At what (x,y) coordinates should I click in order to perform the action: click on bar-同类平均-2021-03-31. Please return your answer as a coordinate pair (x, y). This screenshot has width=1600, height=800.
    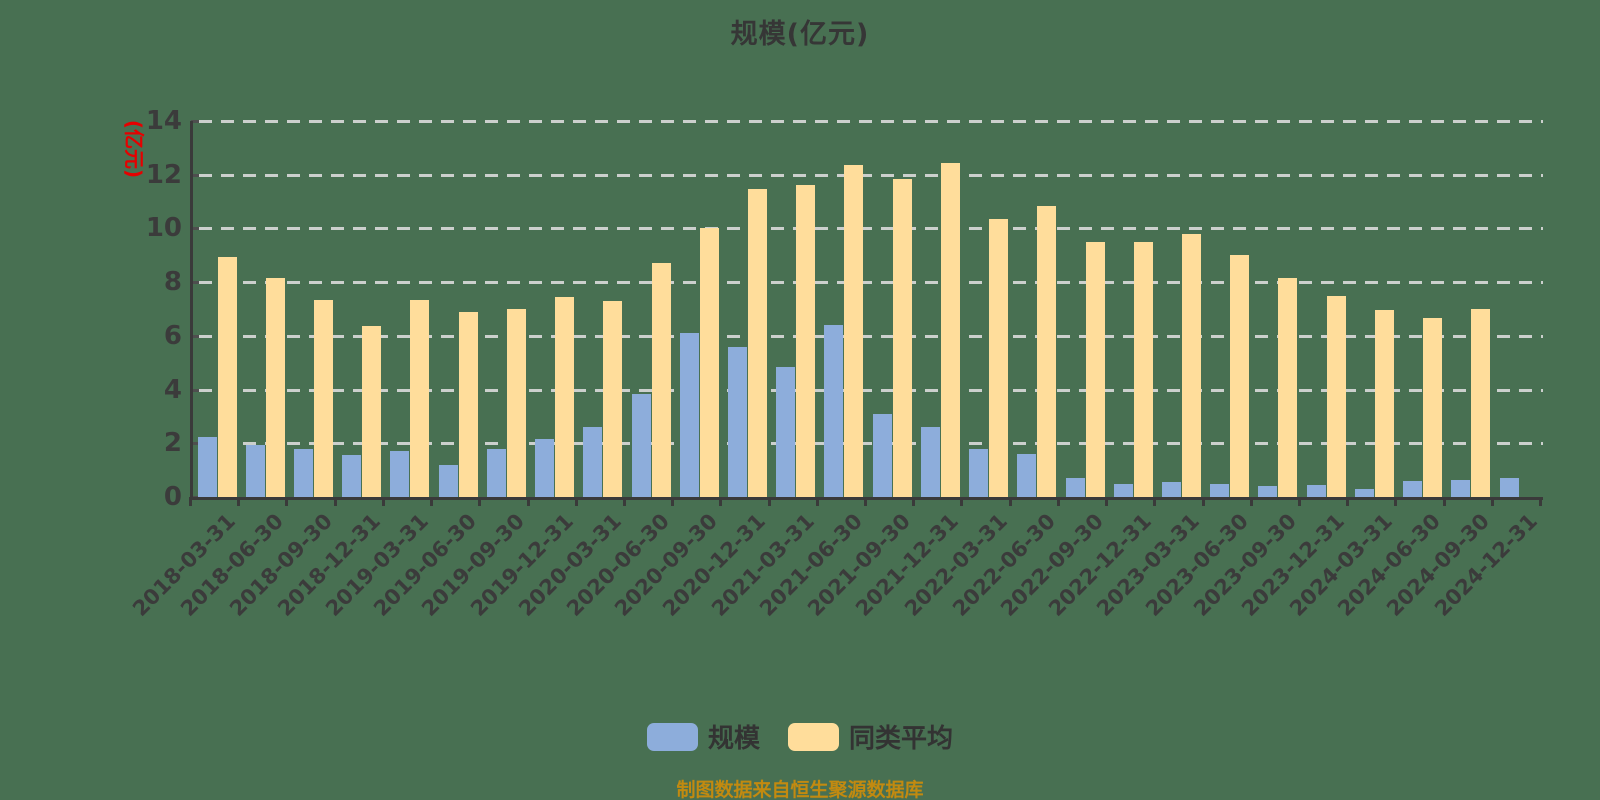
    Looking at the image, I should click on (806, 341).